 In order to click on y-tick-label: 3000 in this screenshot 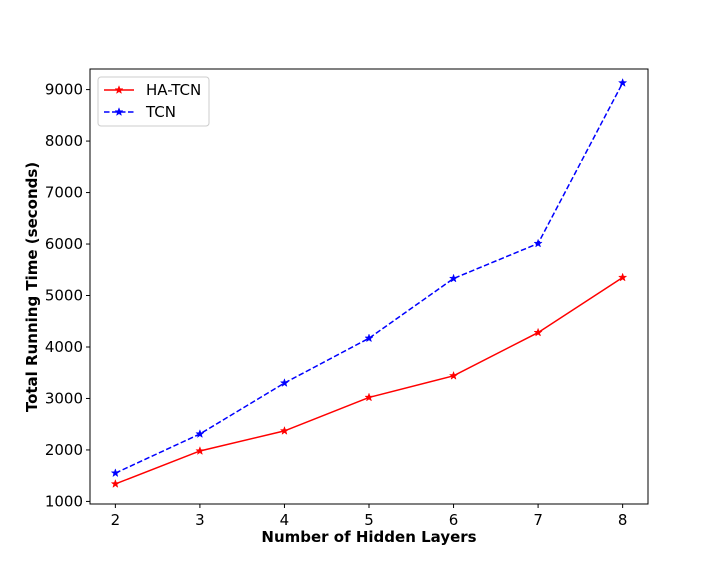, I will do `click(64, 398)`.